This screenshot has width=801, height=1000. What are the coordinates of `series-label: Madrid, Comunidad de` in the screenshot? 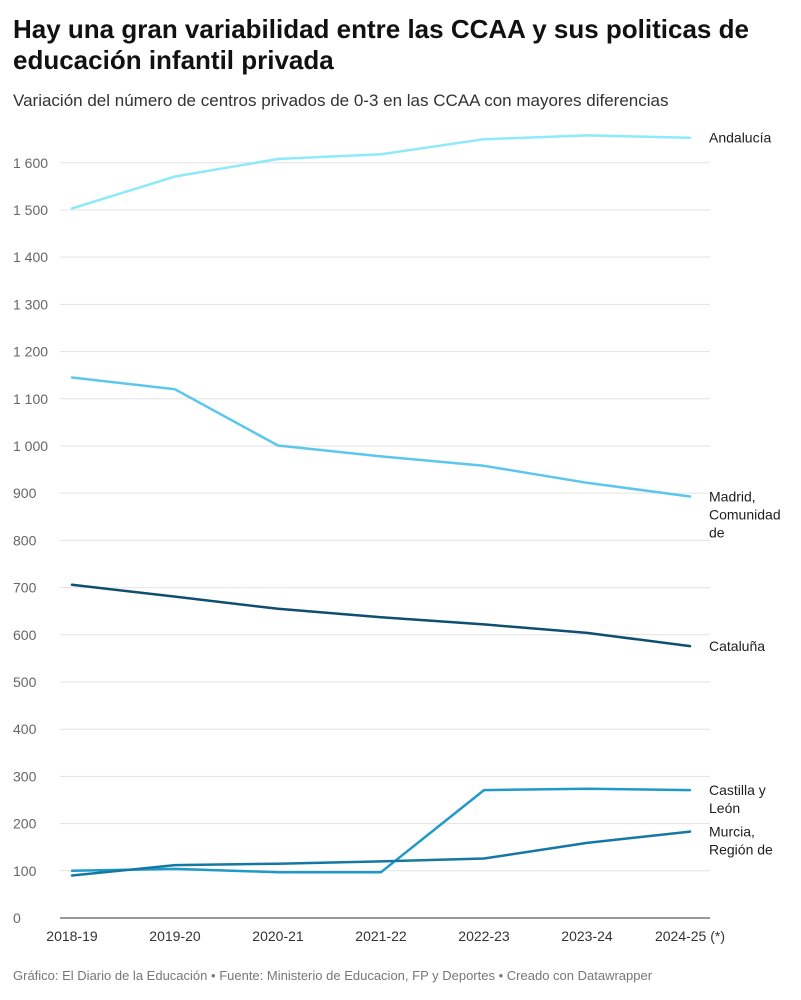 It's located at (745, 514).